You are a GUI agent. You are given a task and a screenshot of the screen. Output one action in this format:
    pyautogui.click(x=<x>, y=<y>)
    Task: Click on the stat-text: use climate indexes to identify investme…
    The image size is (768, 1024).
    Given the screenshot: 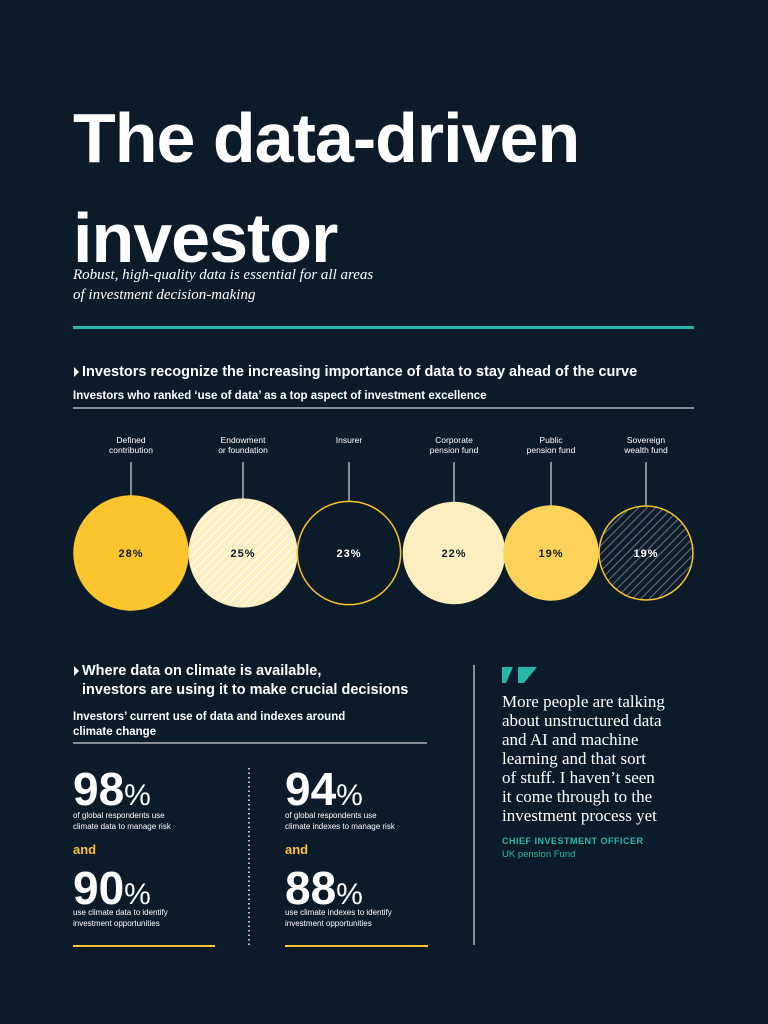 What is the action you would take?
    pyautogui.click(x=338, y=918)
    